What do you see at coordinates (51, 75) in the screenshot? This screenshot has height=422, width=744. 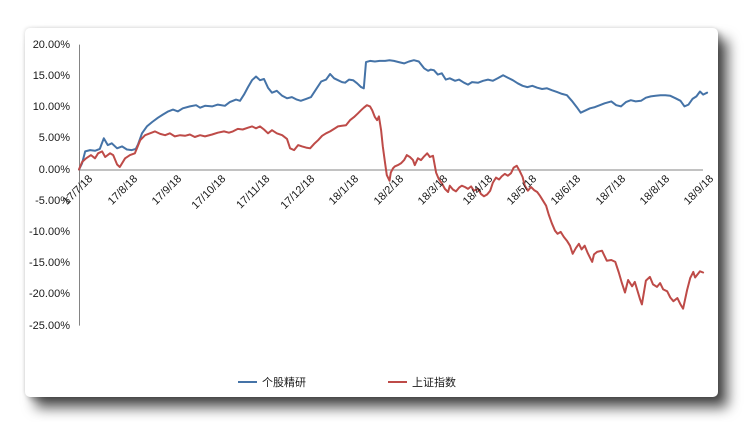 I see `y-tick-label: 15.00%` at bounding box center [51, 75].